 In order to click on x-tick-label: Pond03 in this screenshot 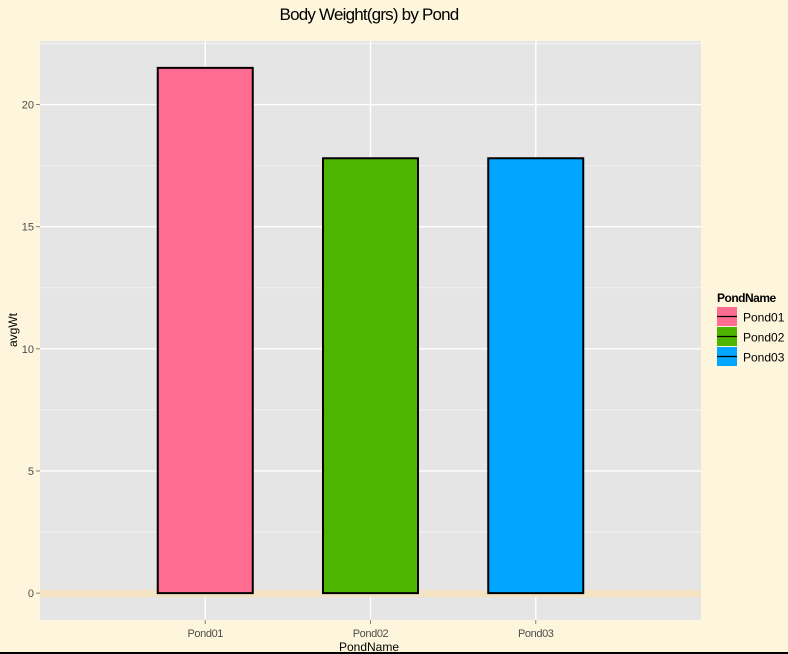, I will do `click(536, 634)`.